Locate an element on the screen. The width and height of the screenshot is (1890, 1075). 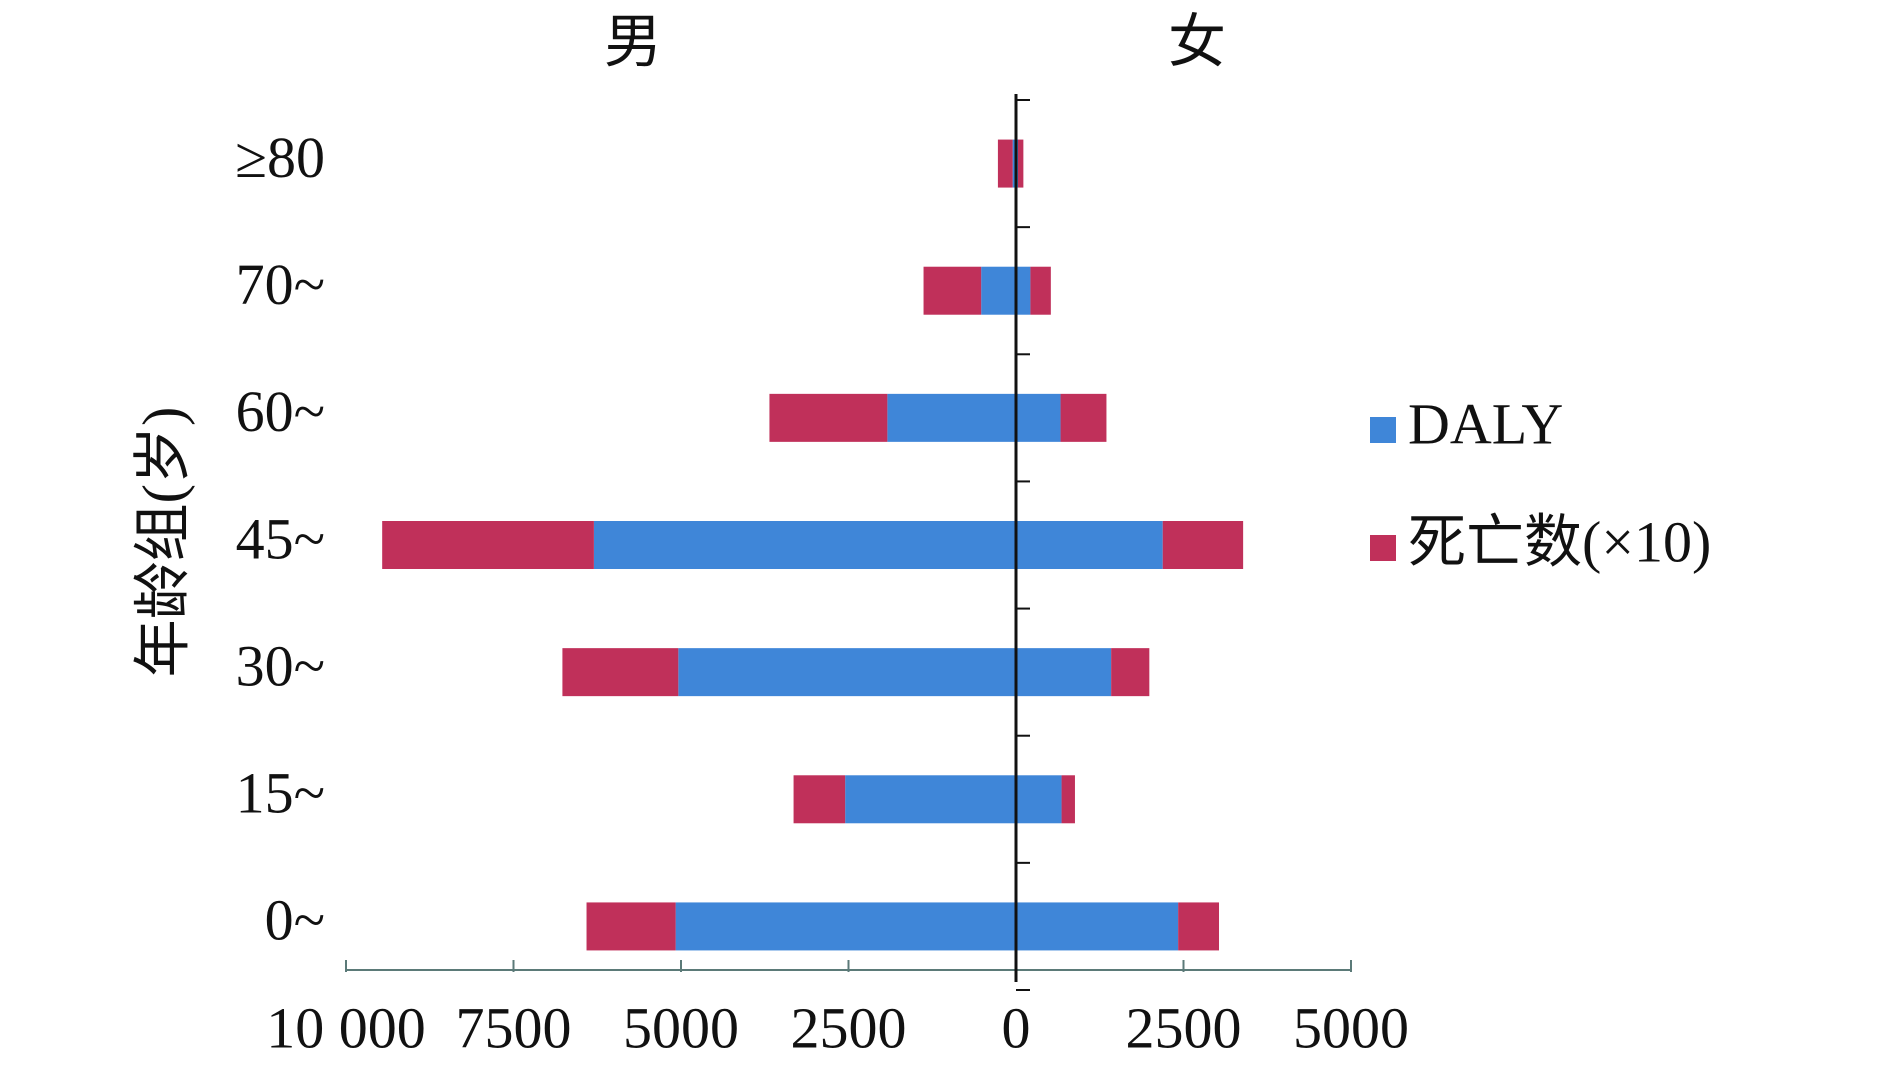
legend-label: DALY is located at coordinates (1485, 423).